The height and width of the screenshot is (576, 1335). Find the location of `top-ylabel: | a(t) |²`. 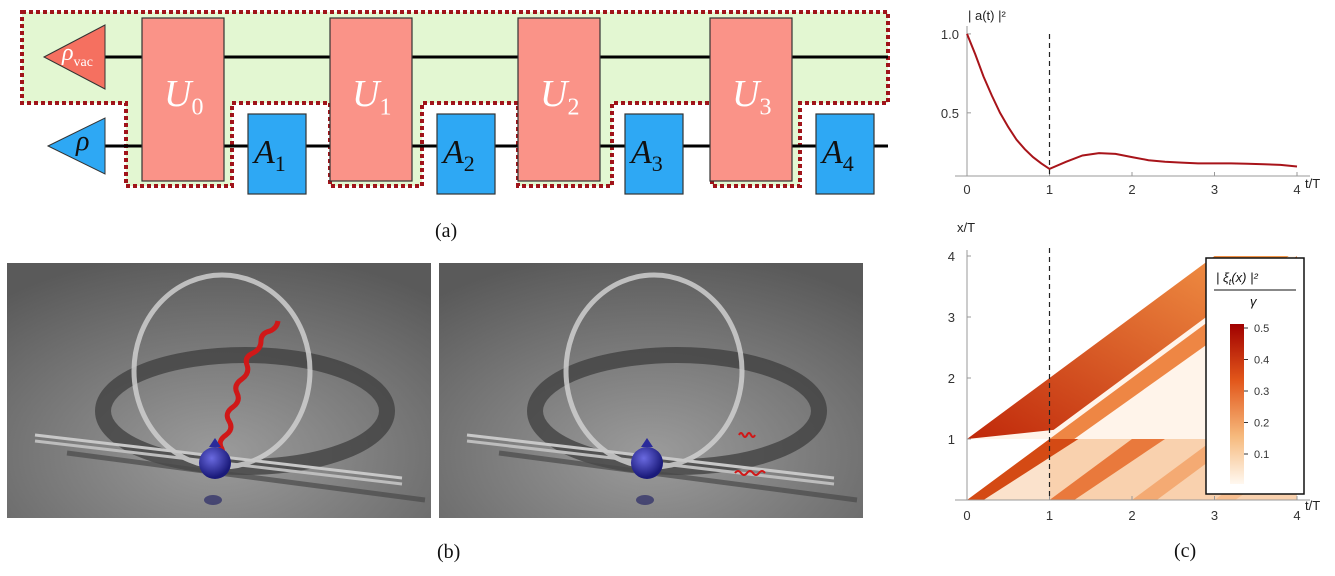

top-ylabel: | a(t) |² is located at coordinates (987, 15).